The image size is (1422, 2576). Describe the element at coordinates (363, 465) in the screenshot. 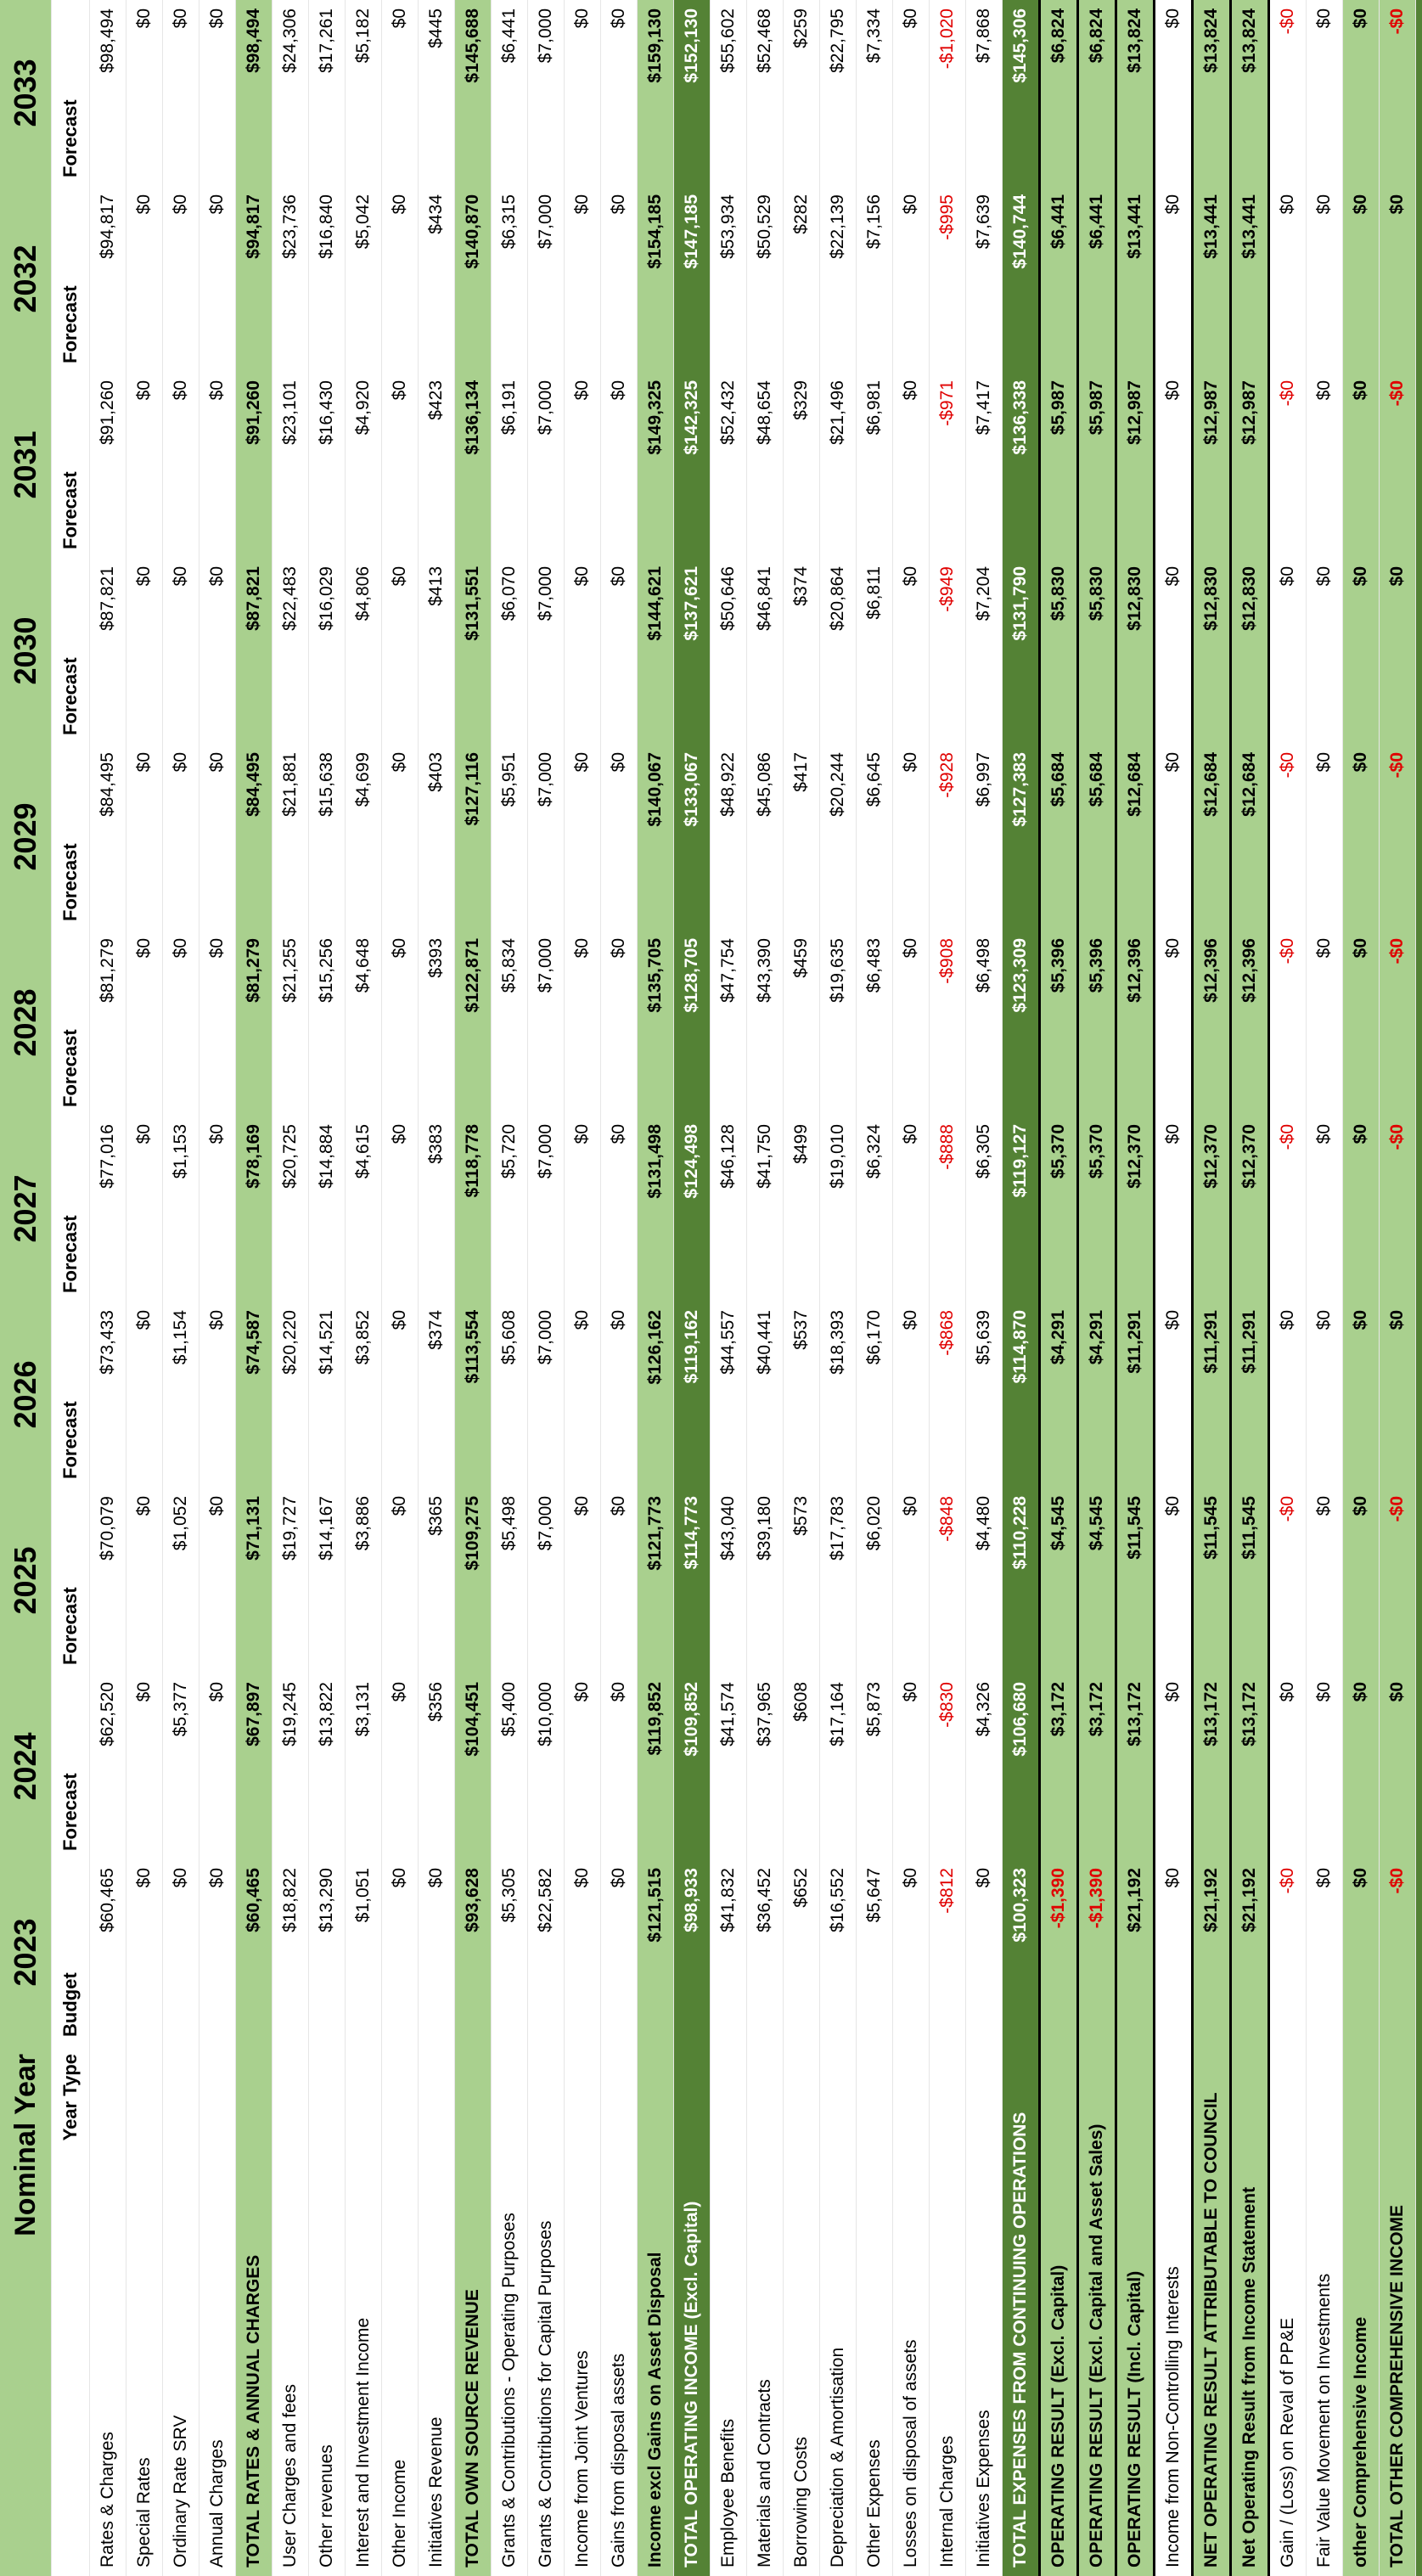

I see `value-cell: $4,920` at that location.